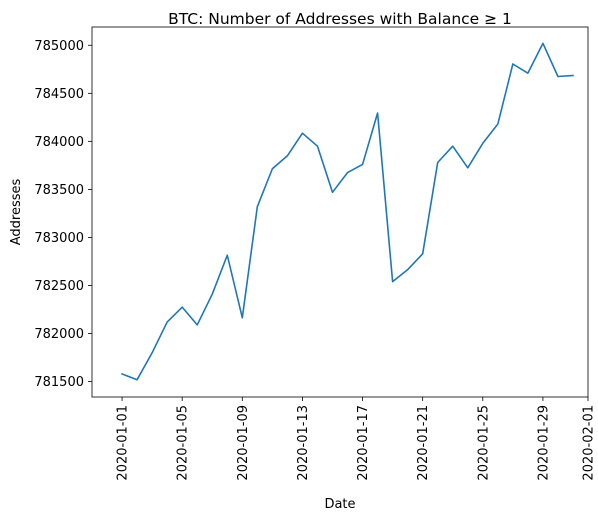 The image size is (598, 521). What do you see at coordinates (303, 443) in the screenshot?
I see `x-tick-label: 2020-01-13` at bounding box center [303, 443].